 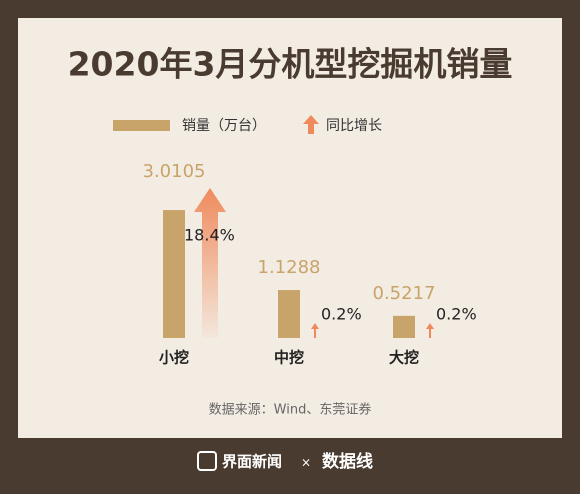 I want to click on value-label: 0.5217, so click(x=404, y=293).